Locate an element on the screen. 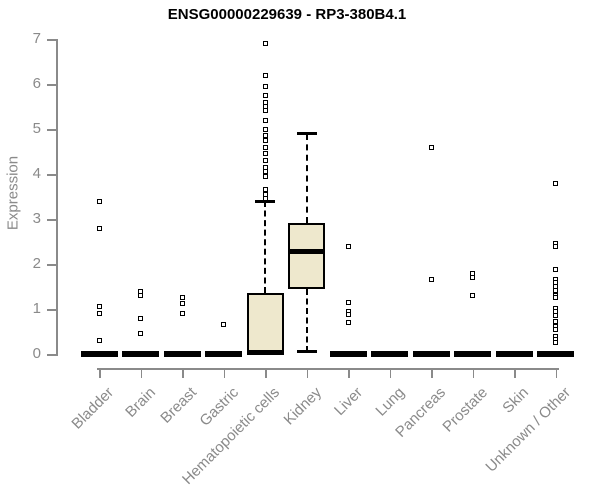 The image size is (600, 500). y-tick-label: 5 is located at coordinates (36, 128).